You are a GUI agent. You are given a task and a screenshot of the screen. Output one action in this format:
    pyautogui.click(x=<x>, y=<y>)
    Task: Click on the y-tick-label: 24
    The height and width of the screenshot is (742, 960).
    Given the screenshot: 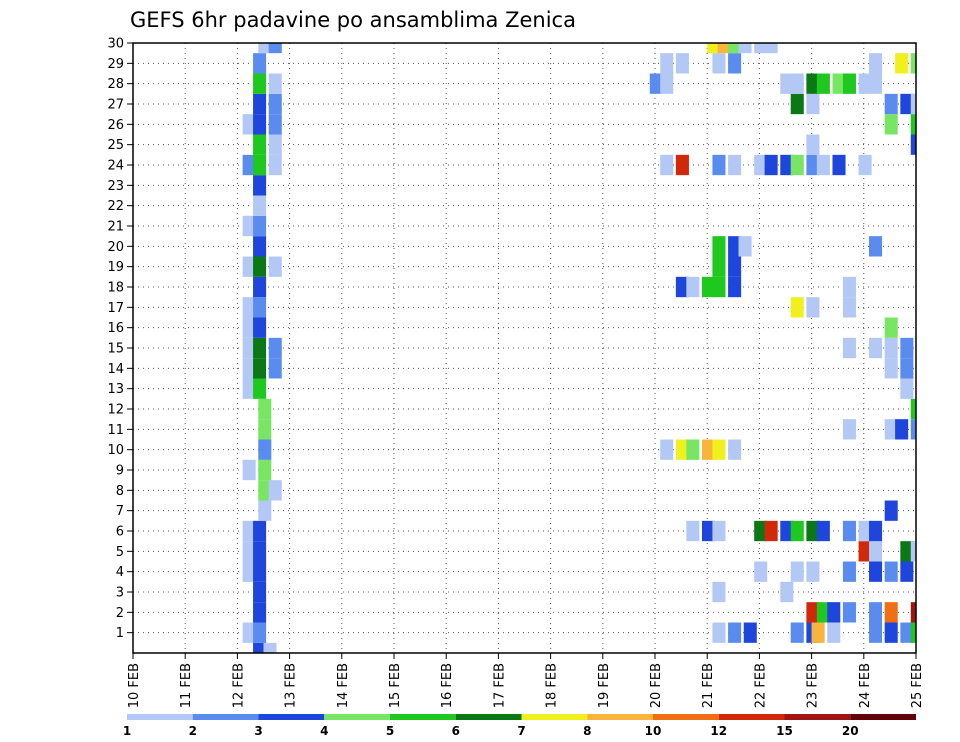 What is the action you would take?
    pyautogui.click(x=115, y=166)
    